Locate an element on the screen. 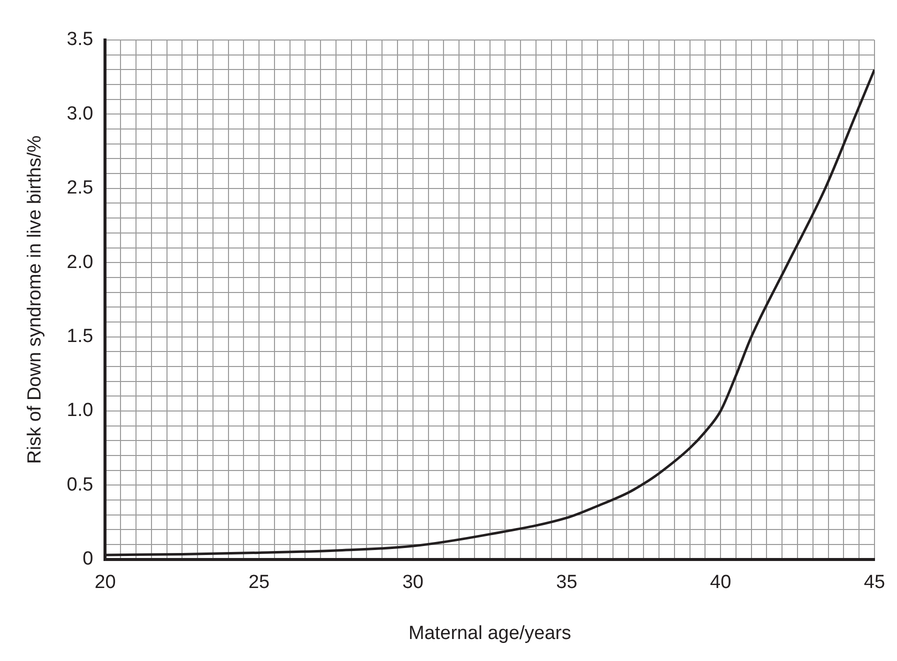 The height and width of the screenshot is (661, 897). x-tick-label: 20 is located at coordinates (105, 583).